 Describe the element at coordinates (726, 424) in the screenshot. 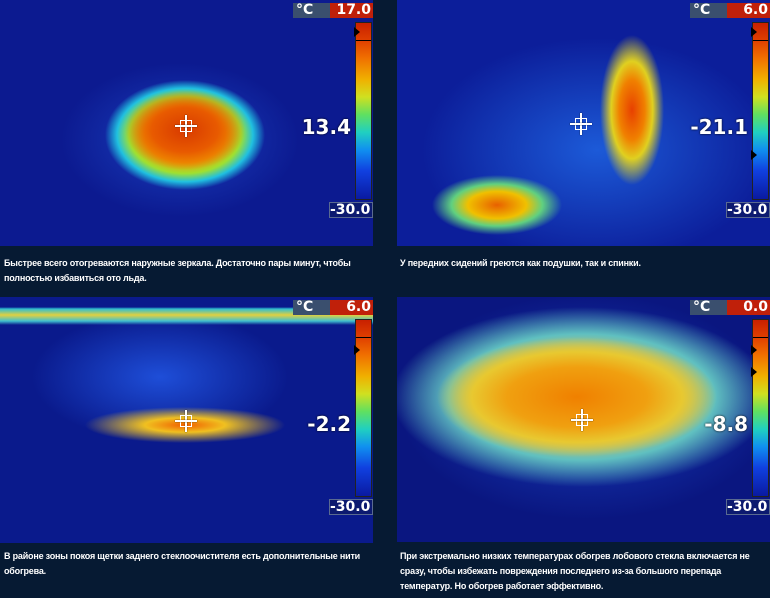

I see `spot-temp: -8.8` at that location.